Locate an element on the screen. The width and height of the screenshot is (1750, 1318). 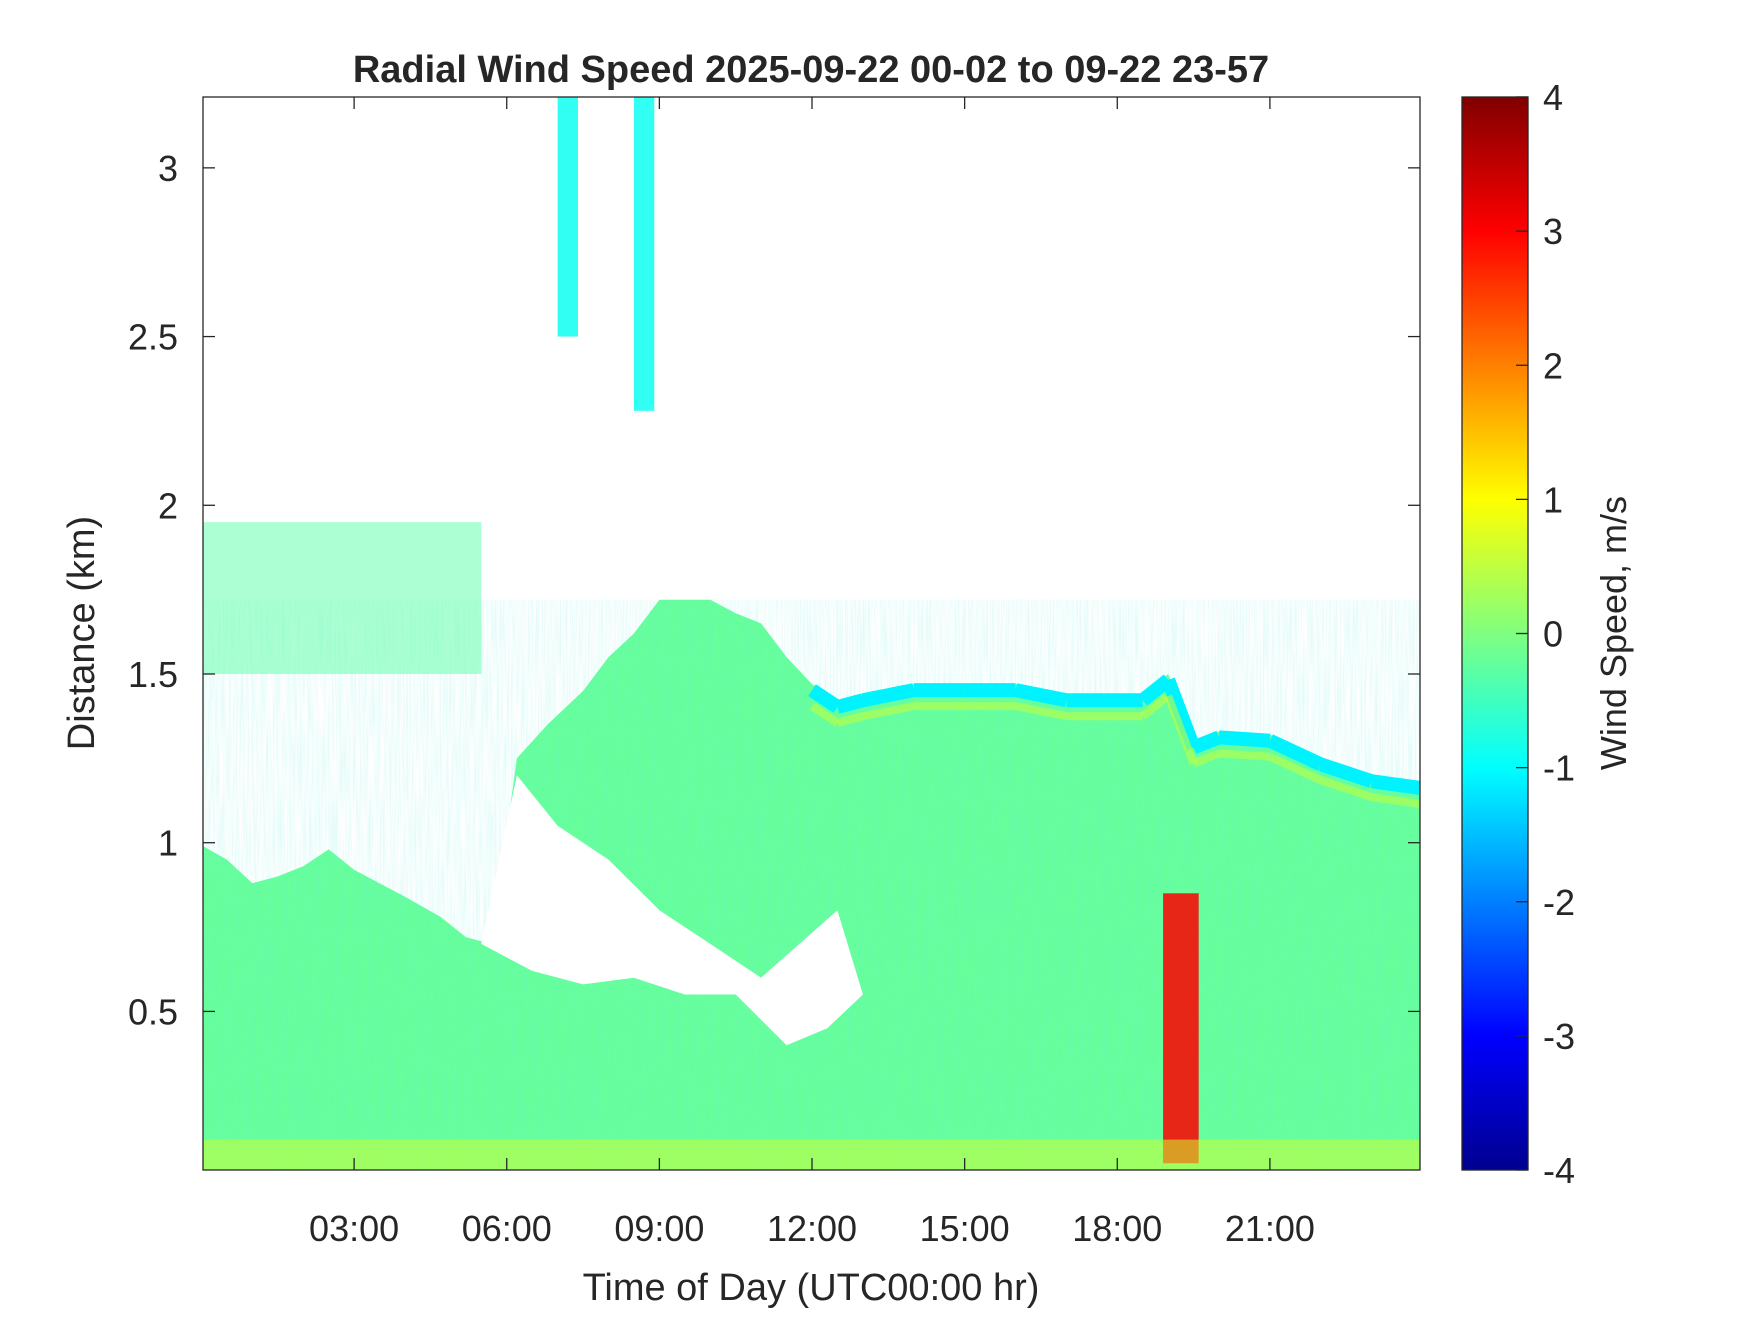
y-tick-label: 0.5 is located at coordinates (153, 1011).